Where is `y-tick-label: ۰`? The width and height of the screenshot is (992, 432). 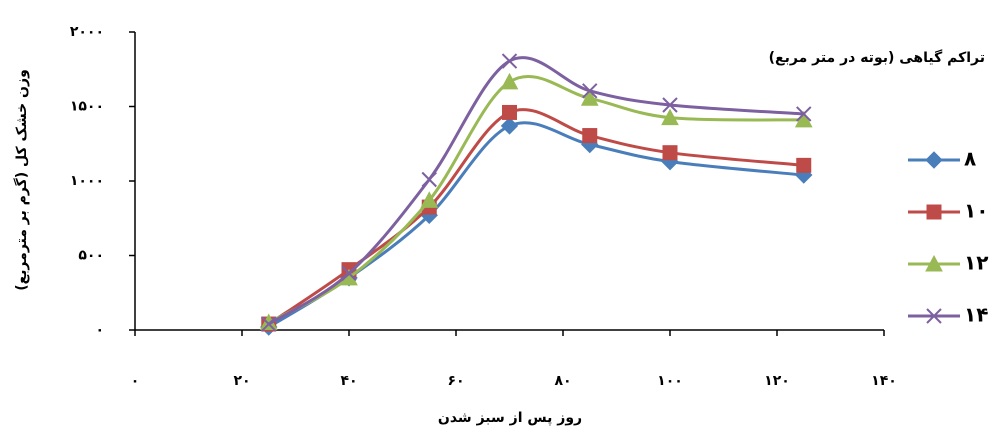
y-tick-label: ۰ is located at coordinates (99, 330).